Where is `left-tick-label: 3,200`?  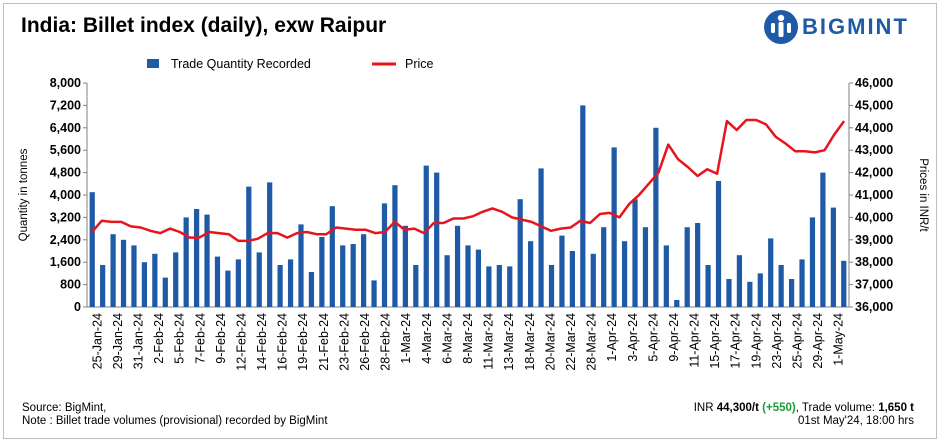
left-tick-label: 3,200 is located at coordinates (65, 217).